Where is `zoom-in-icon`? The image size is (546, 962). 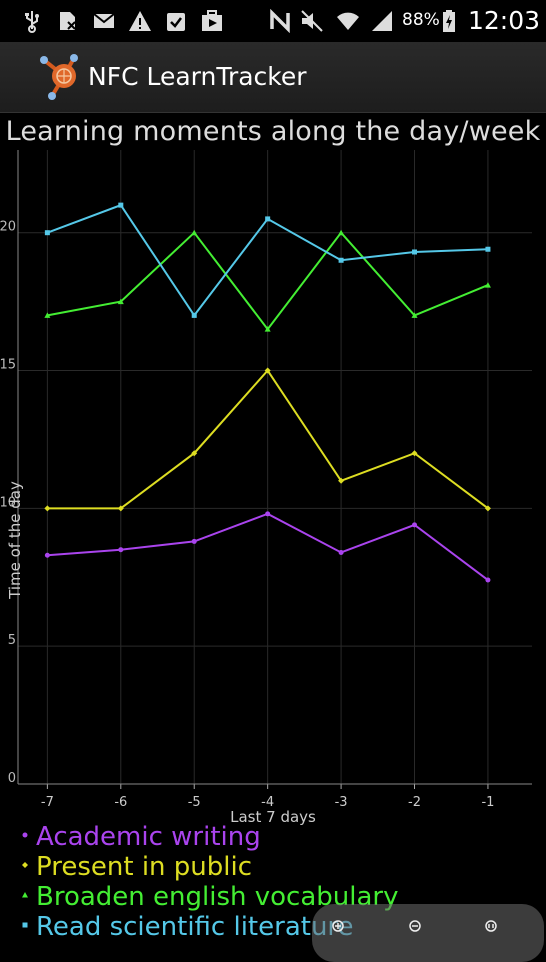 zoom-in-icon is located at coordinates (338, 926).